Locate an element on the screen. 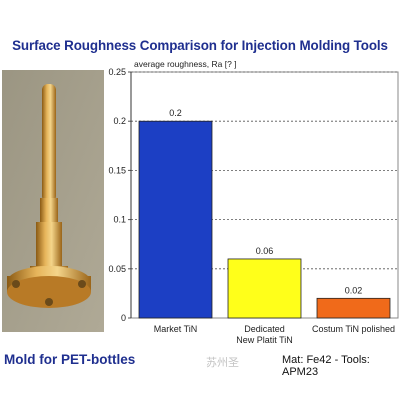 Image resolution: width=400 pixels, height=400 pixels. bar-value-label: 0.06 is located at coordinates (265, 251).